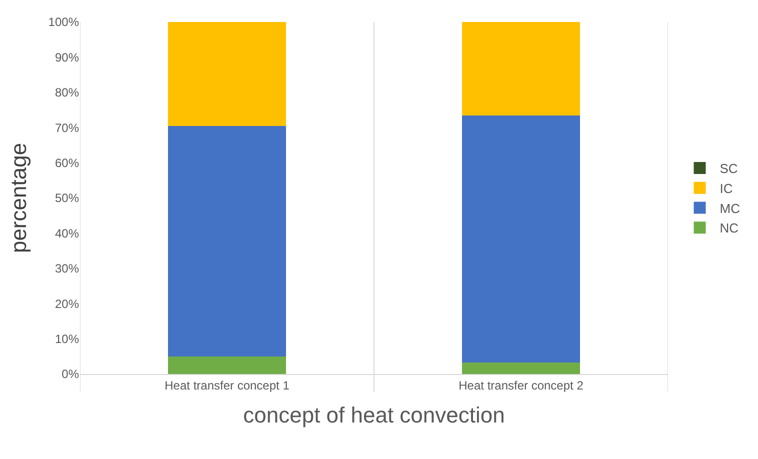 This screenshot has width=758, height=459. I want to click on y-tick-label: 70%, so click(67, 127).